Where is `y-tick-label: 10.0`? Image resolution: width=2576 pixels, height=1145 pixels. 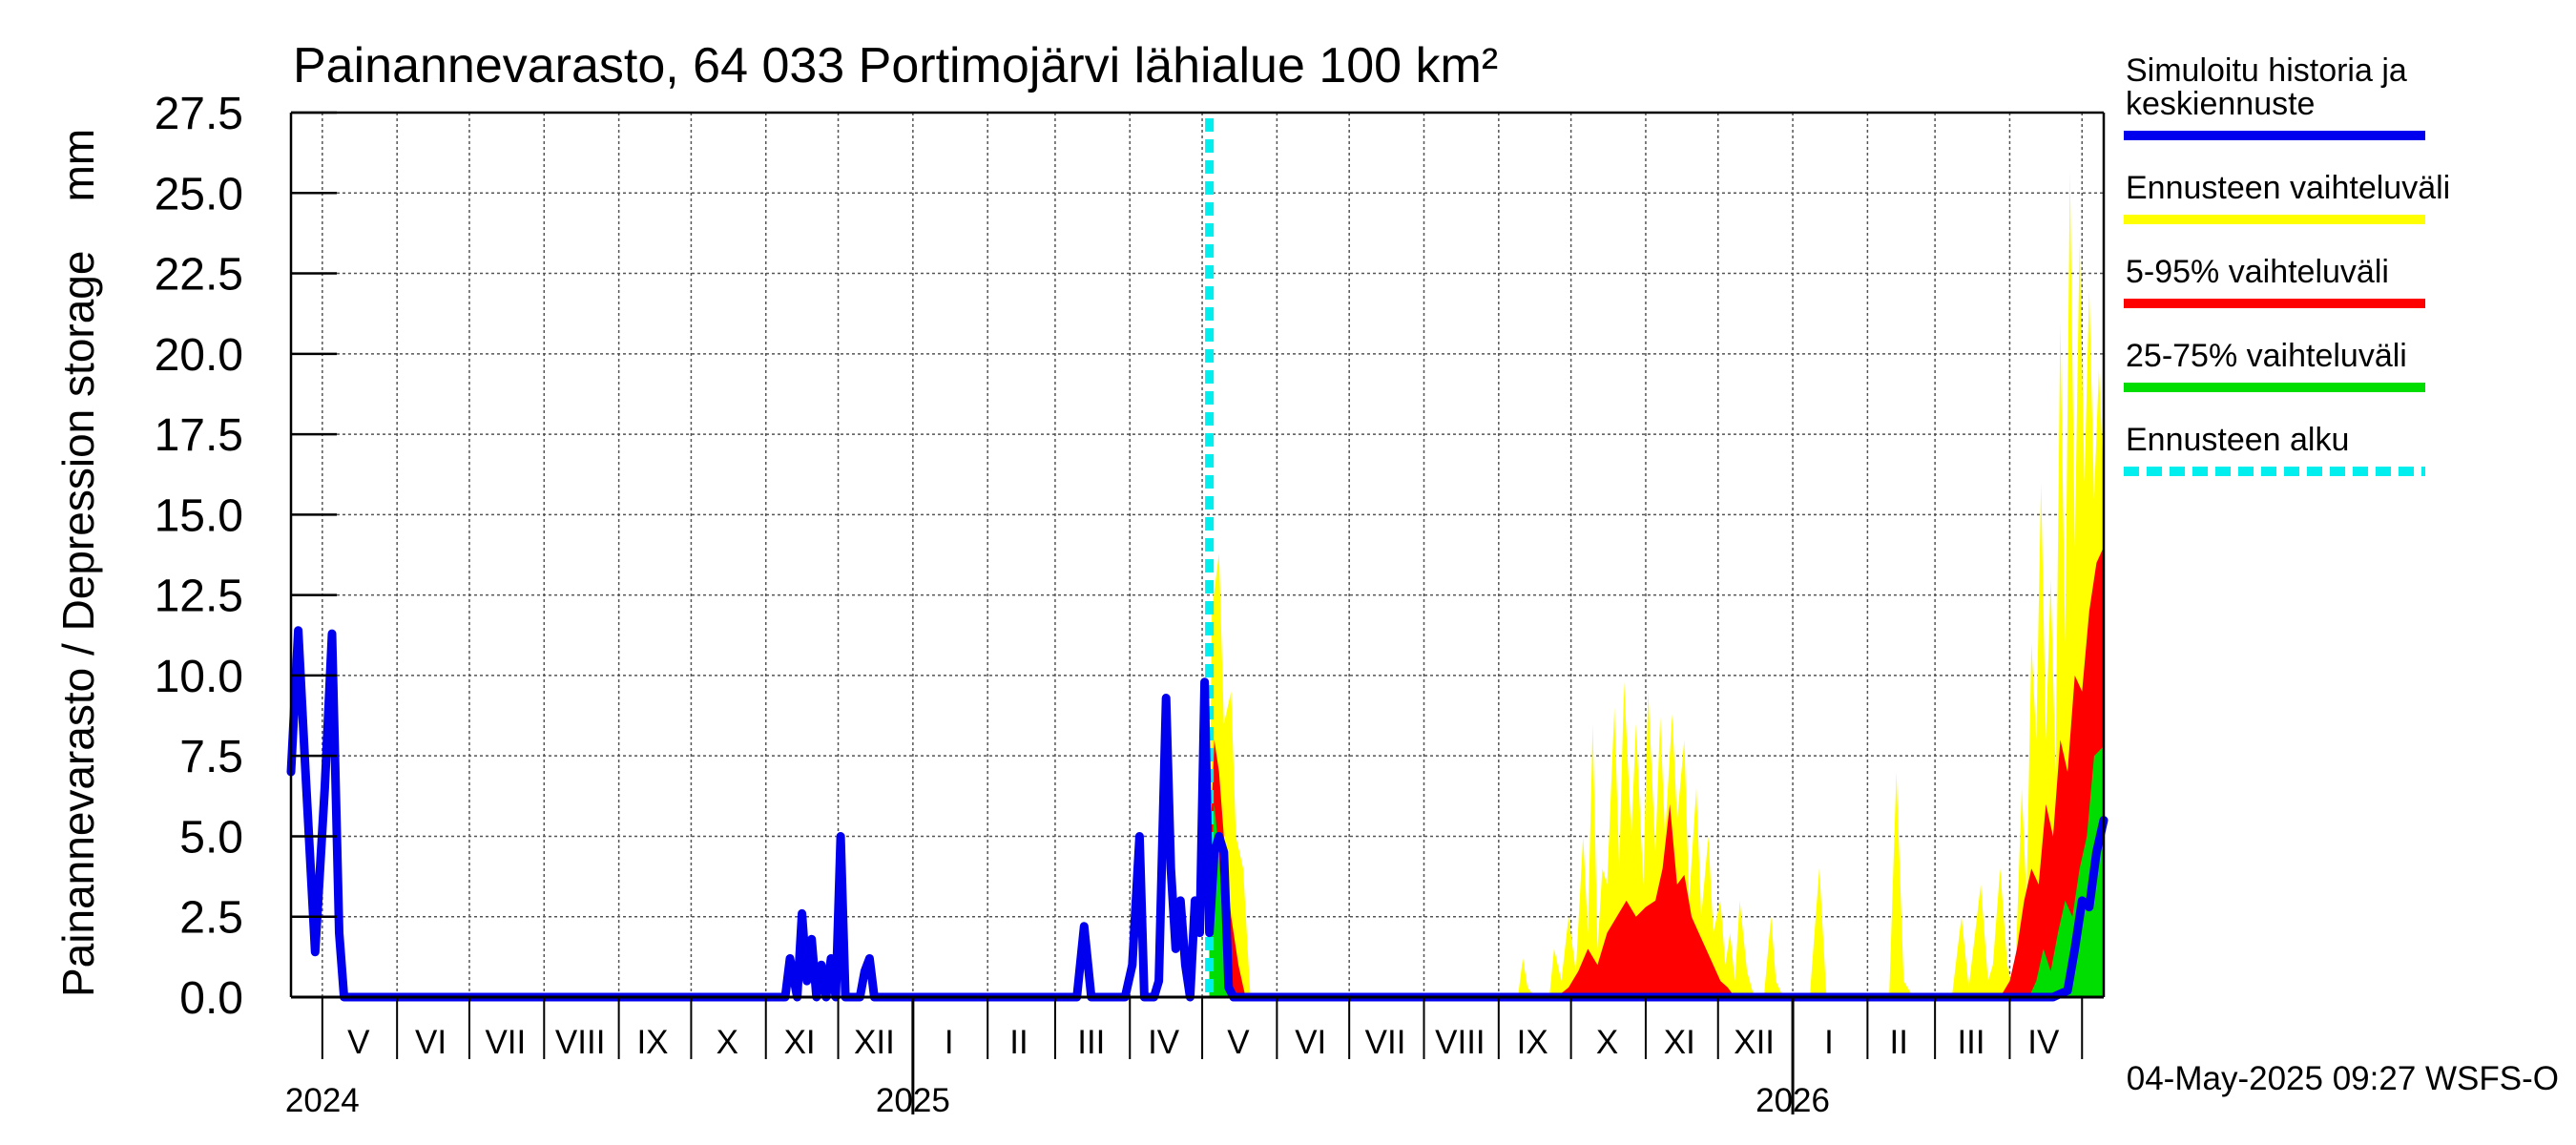
y-tick-label: 10.0 is located at coordinates (199, 677).